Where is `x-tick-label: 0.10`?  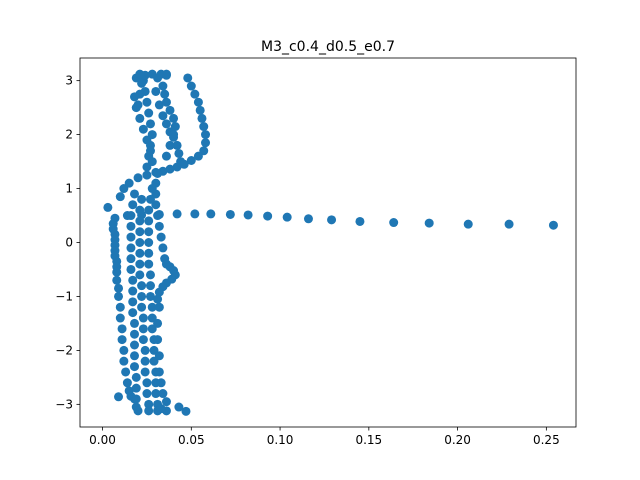
x-tick-label: 0.10 is located at coordinates (280, 440).